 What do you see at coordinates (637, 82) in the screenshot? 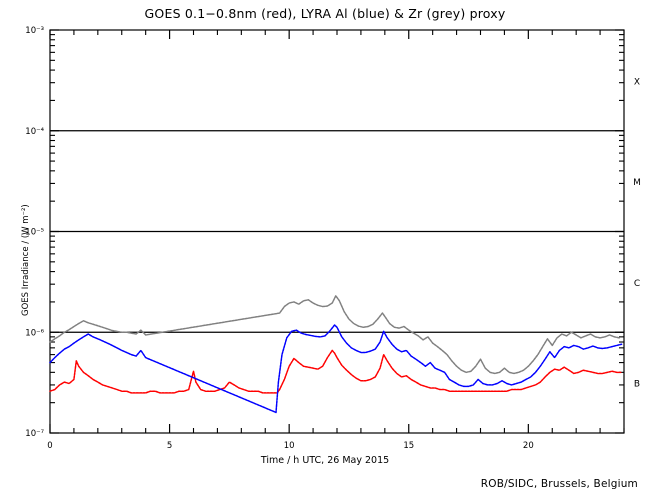
I see `flare-class-label: X` at bounding box center [637, 82].